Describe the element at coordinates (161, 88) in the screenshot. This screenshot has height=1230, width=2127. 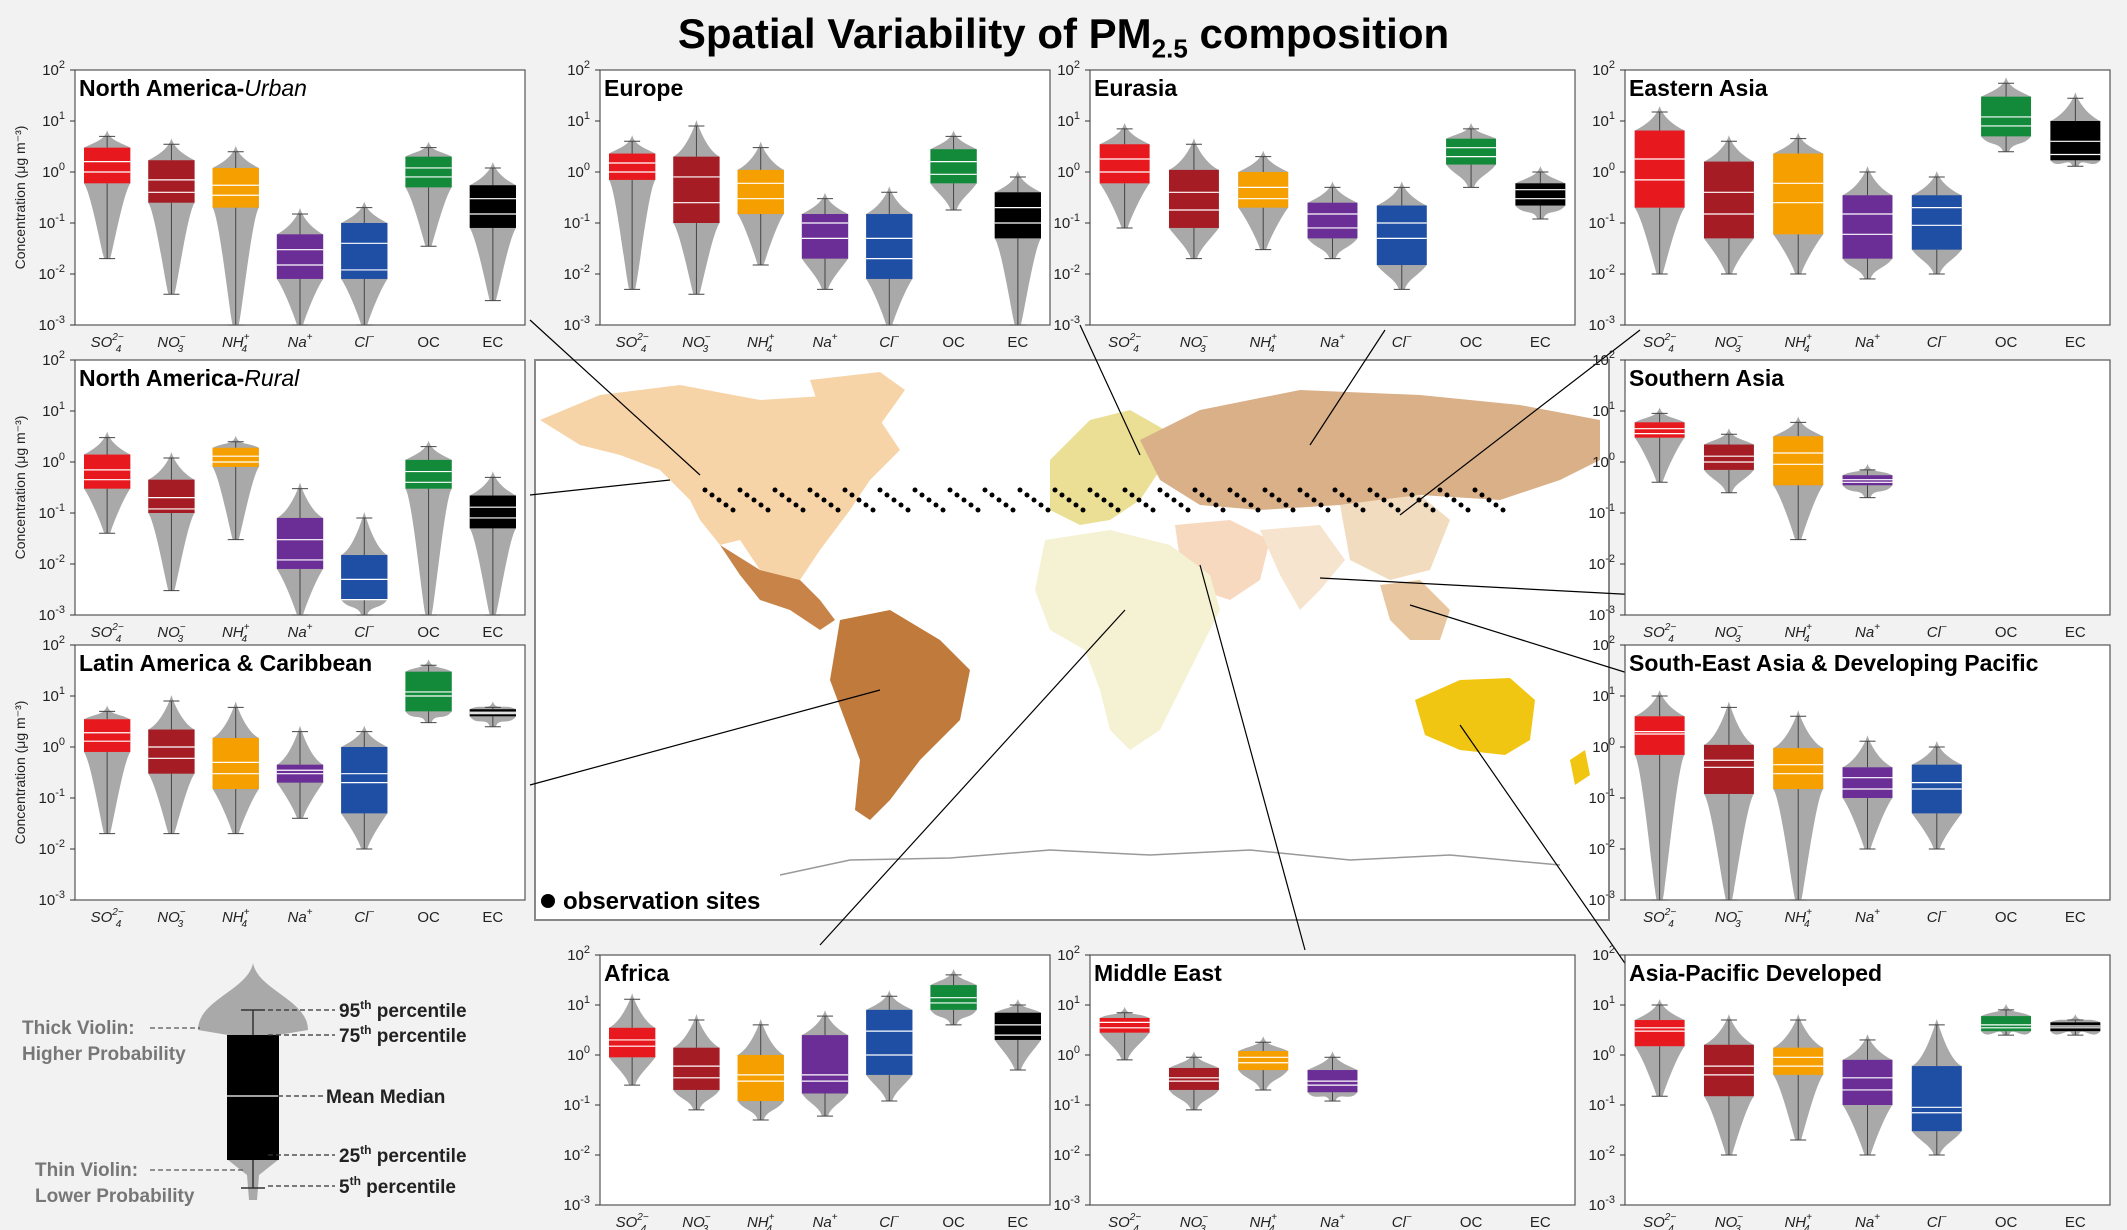
I see `panel-title-text: North America-` at that location.